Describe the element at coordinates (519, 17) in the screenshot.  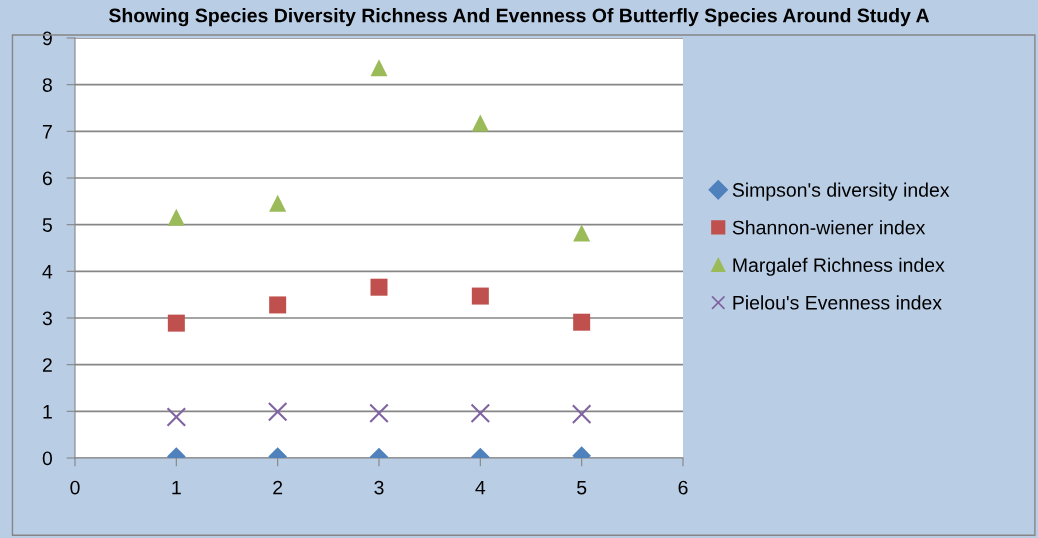
I see `chart-title: Showing Species Diversity Richness And Evenness Of Butterfly Species Around Study A` at that location.